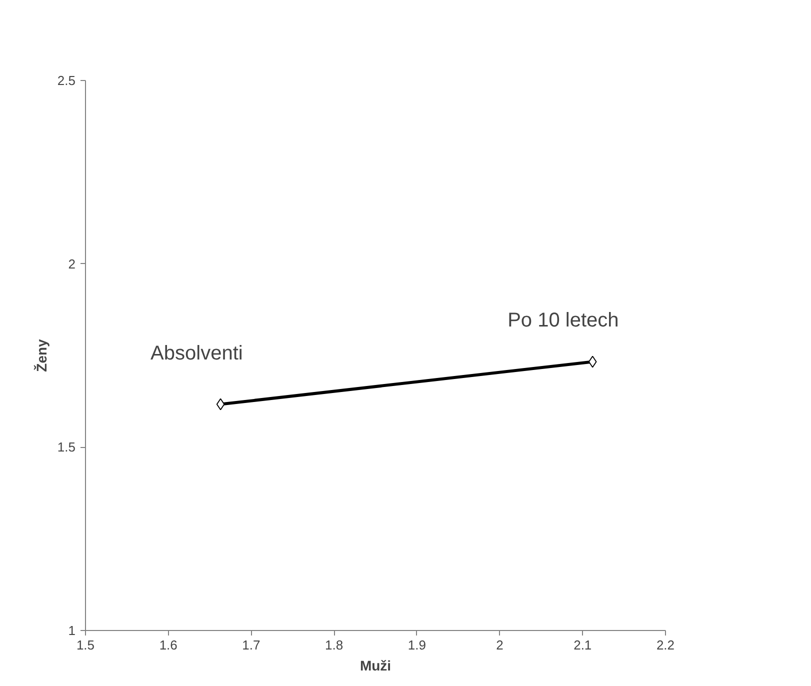 The height and width of the screenshot is (686, 811). I want to click on y-tick-label: 1, so click(72, 630).